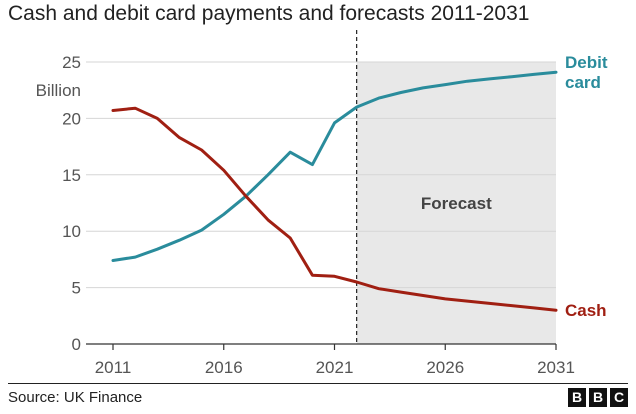 The image size is (636, 414). I want to click on y-tick-label: 10, so click(71, 231).